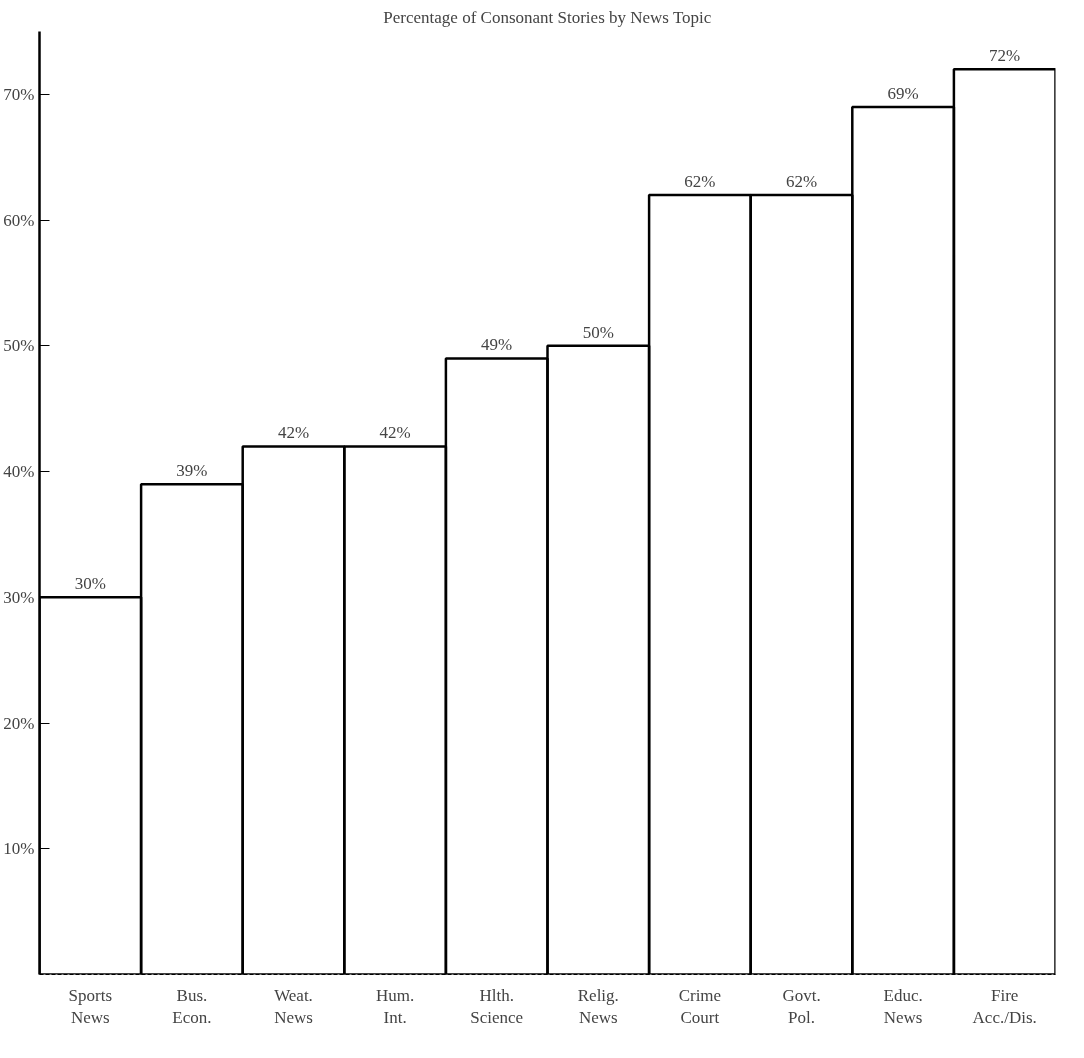  What do you see at coordinates (547, 17) in the screenshot?
I see `chart-title: Percentage of Consonant Stories by News Topic` at bounding box center [547, 17].